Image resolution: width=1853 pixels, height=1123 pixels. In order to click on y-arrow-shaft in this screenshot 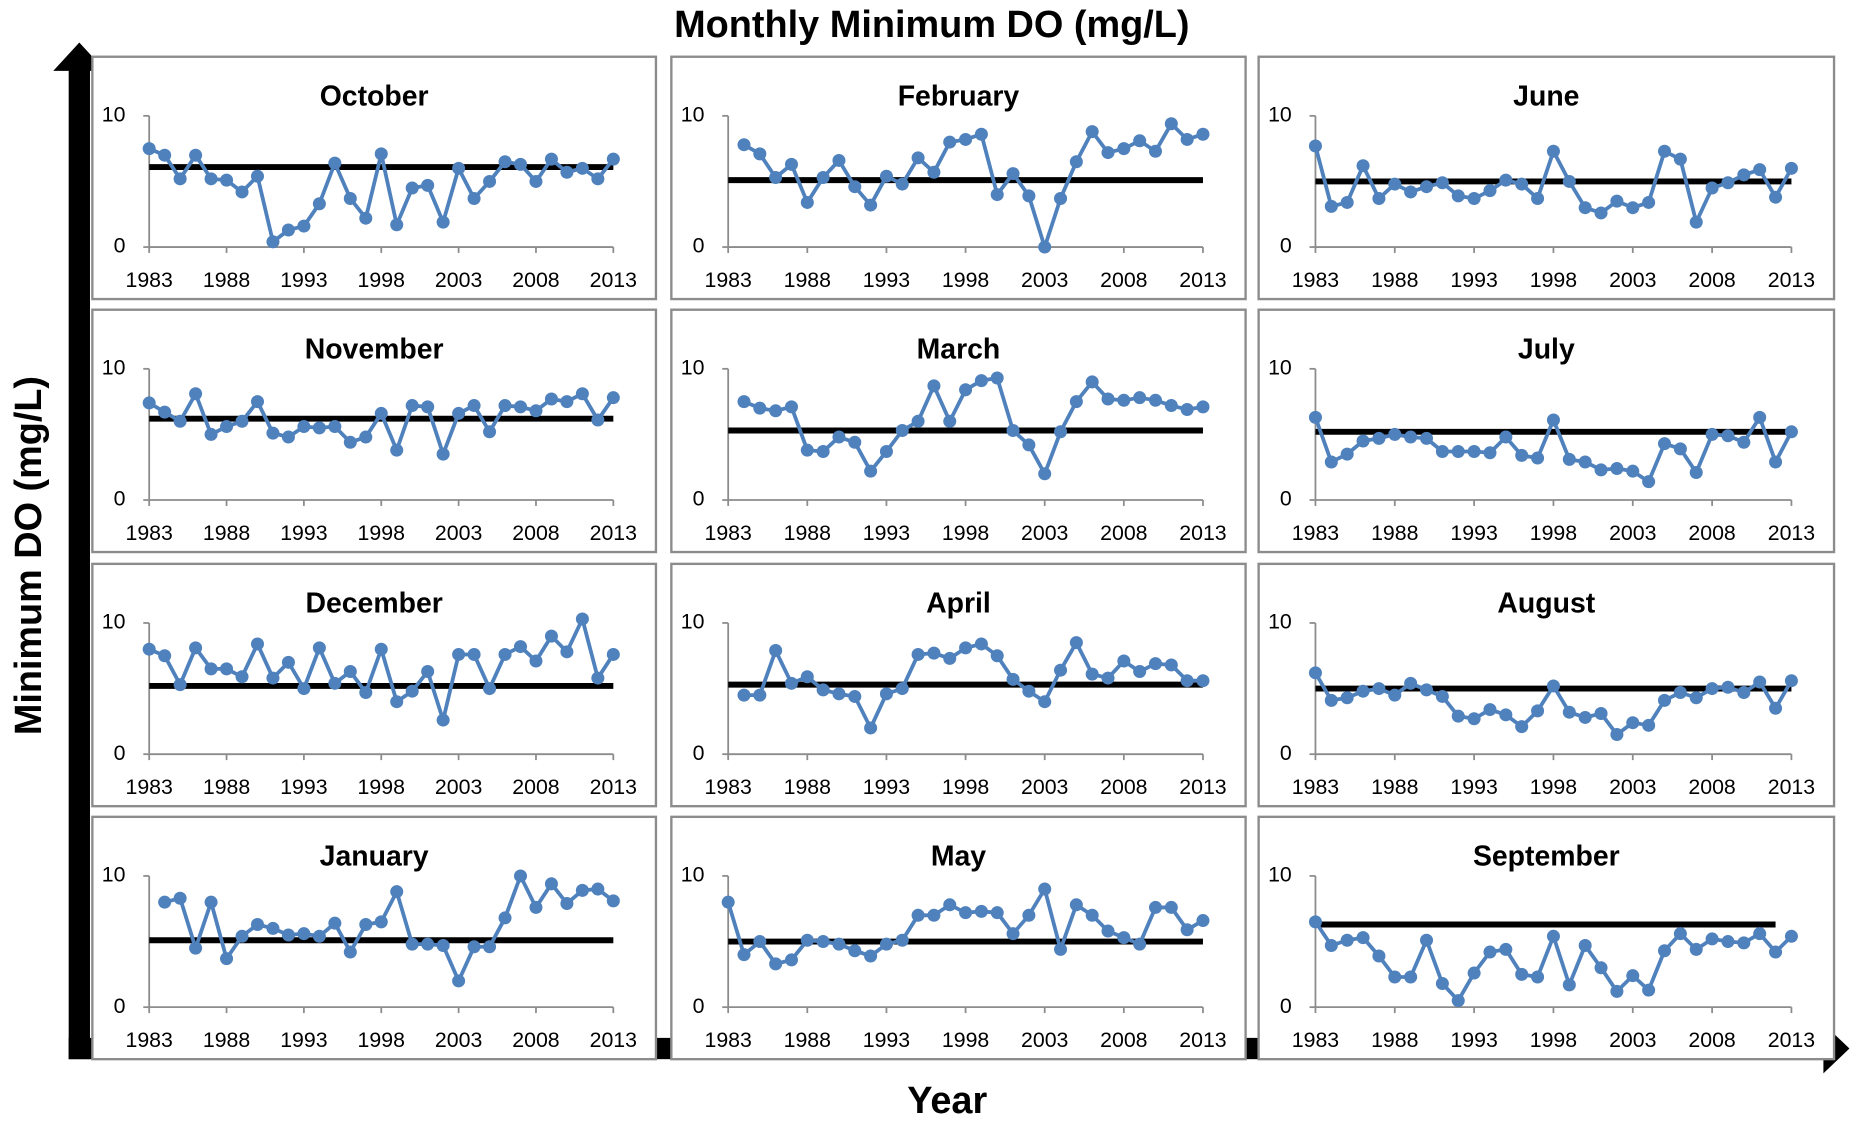, I will do `click(79, 563)`.